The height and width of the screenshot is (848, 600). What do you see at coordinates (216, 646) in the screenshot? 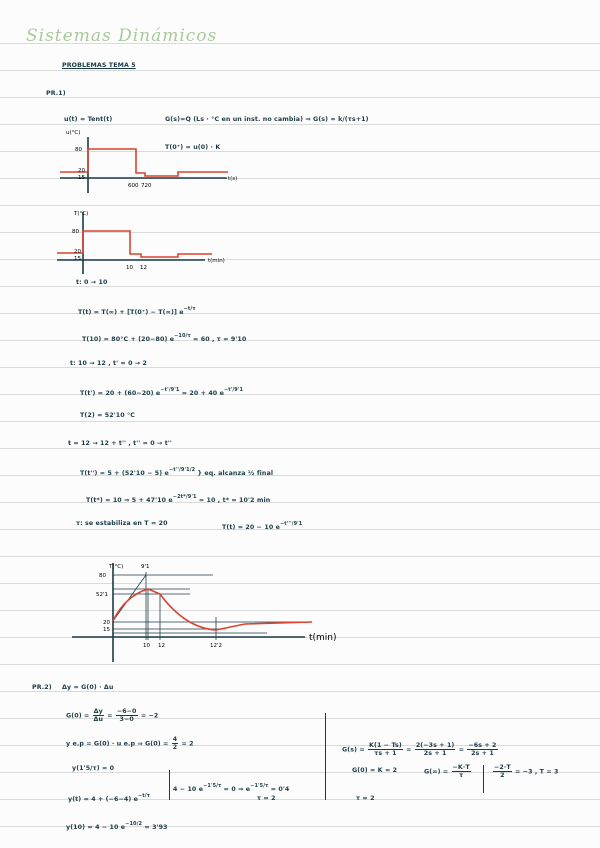
I see `x-tick-label: 12'2` at bounding box center [216, 646].